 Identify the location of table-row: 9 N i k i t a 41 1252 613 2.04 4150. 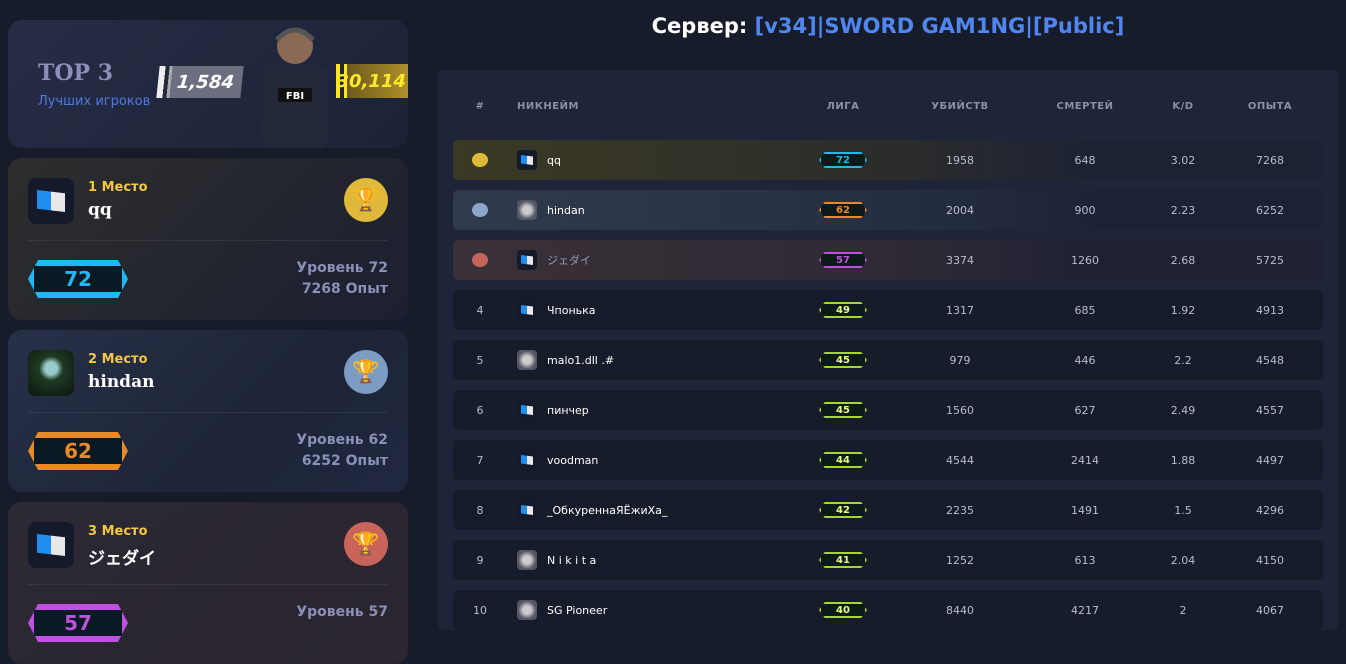
(888, 560).